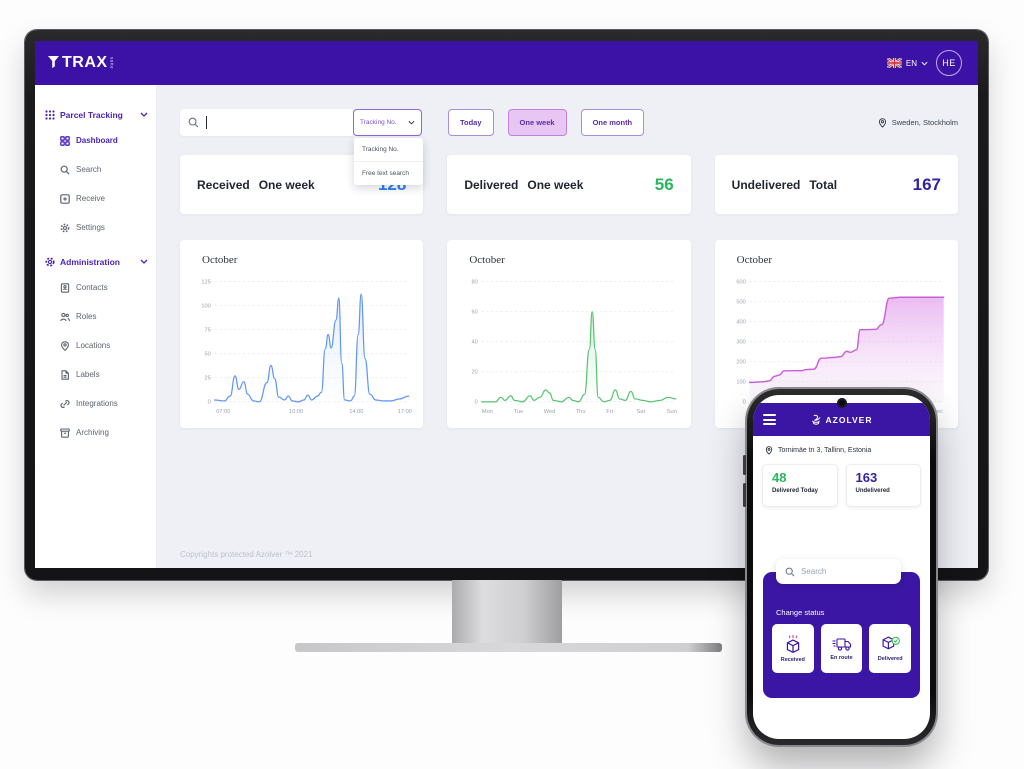  I want to click on grid-dots-icon, so click(49, 114).